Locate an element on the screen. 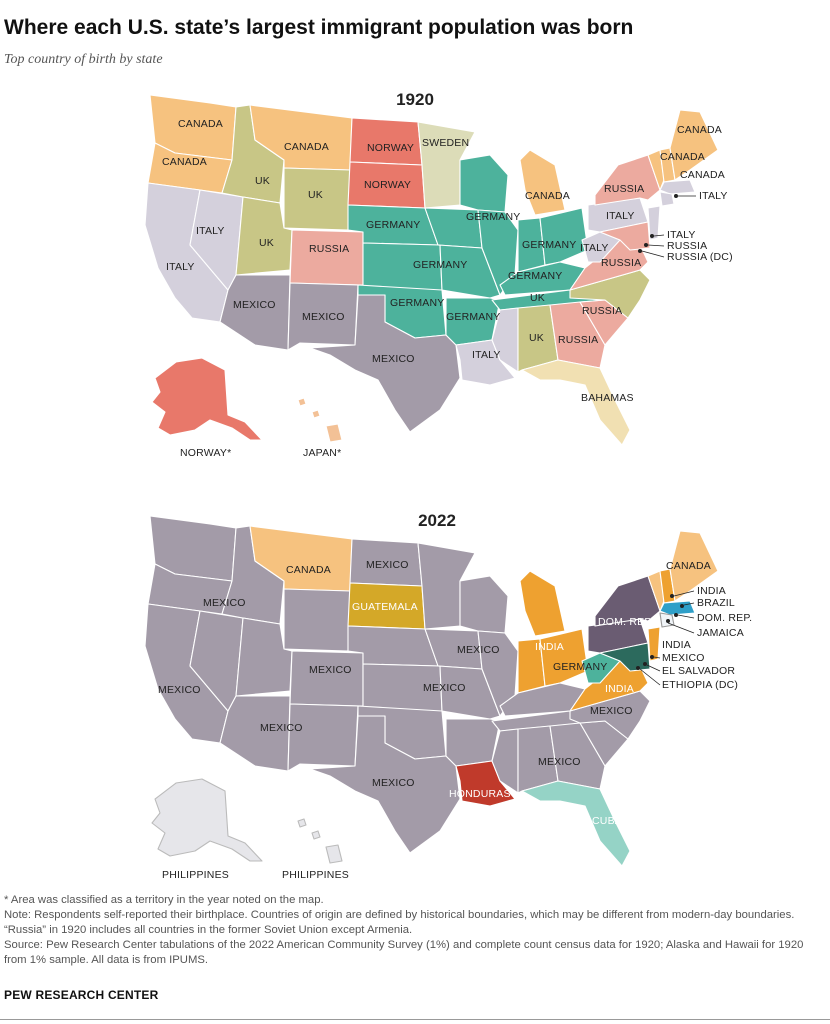  state-ak-2022 is located at coordinates (207, 820).